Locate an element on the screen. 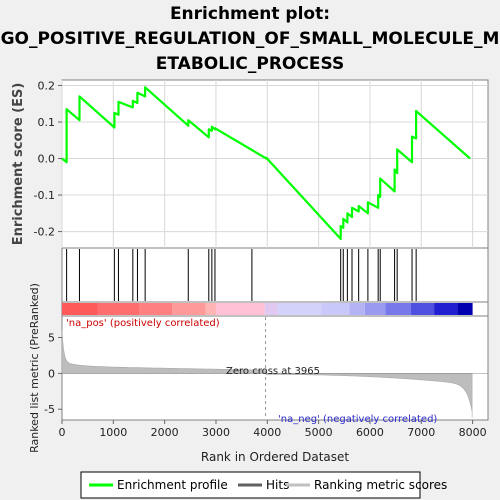 Image resolution: width=500 pixels, height=500 pixels. legend-metric-label: Ranking metric scores is located at coordinates (380, 485).